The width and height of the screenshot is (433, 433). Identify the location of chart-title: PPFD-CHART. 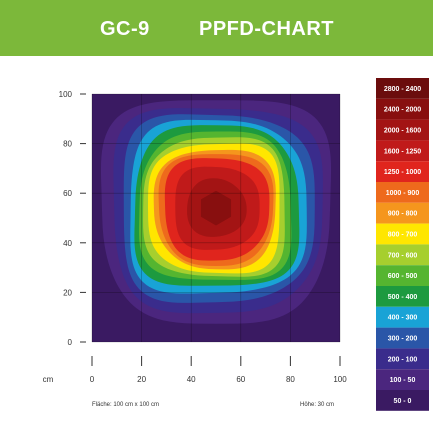
(266, 29).